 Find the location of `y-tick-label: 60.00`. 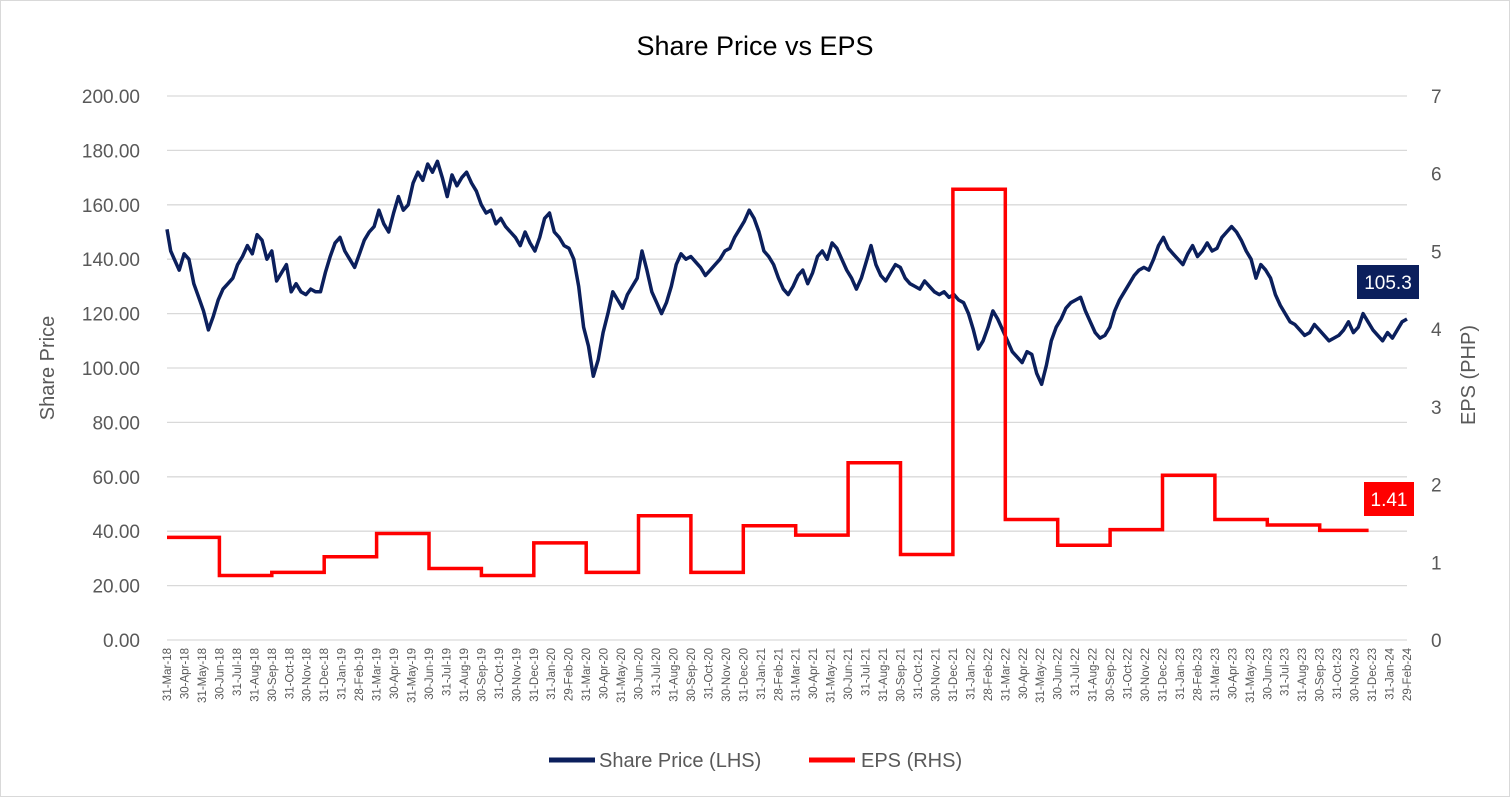

y-tick-label: 60.00 is located at coordinates (116, 478).